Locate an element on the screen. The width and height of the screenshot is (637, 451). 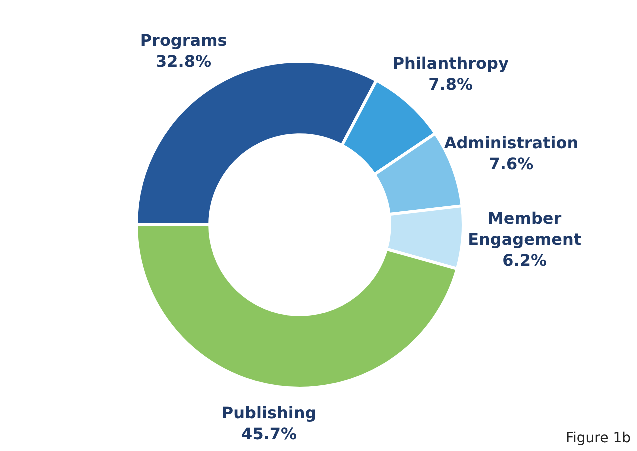
slice-label: Philanthropy is located at coordinates (451, 63).